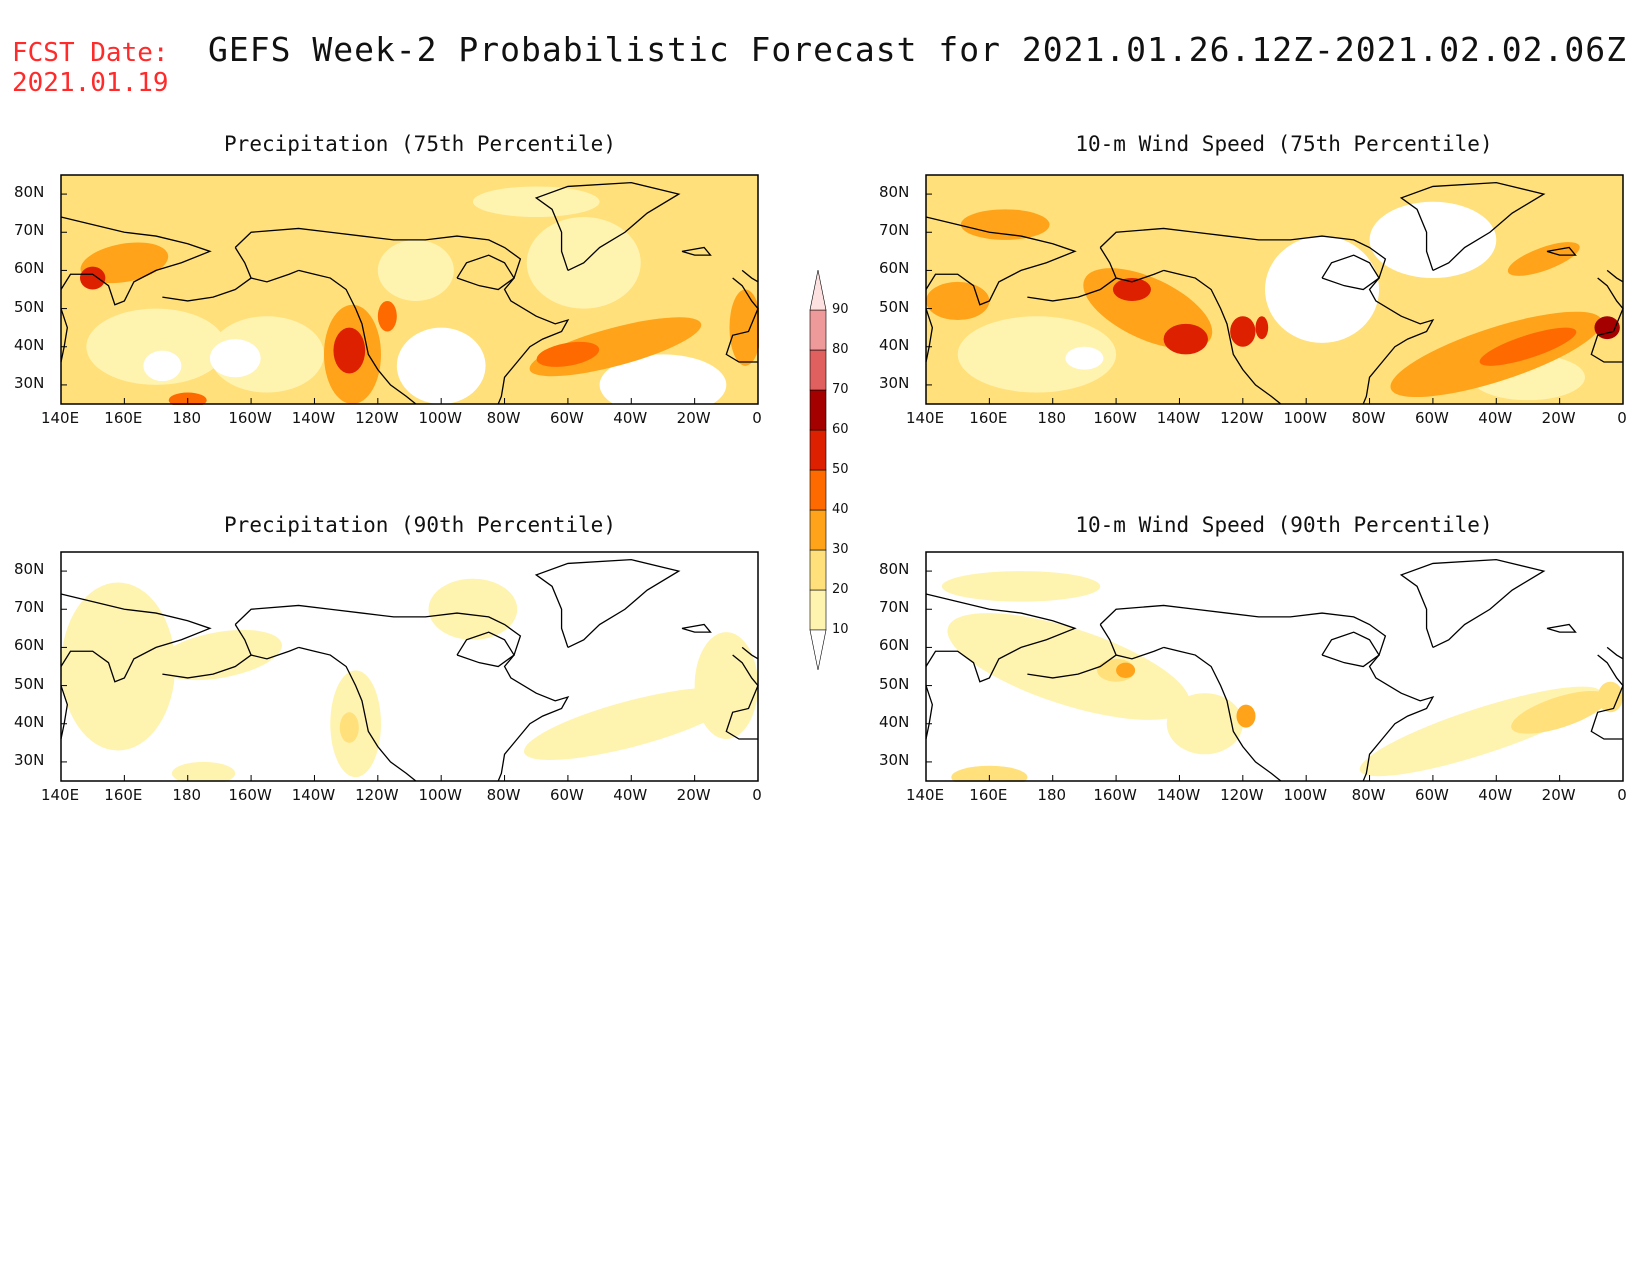  What do you see at coordinates (420, 525) in the screenshot?
I see `panel-title: Precipitation (90th Percentile)` at bounding box center [420, 525].